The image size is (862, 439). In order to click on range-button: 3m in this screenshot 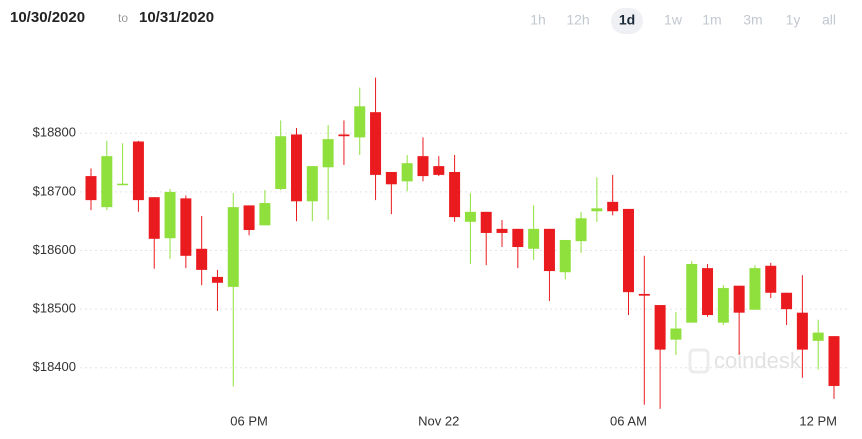, I will do `click(752, 20)`.